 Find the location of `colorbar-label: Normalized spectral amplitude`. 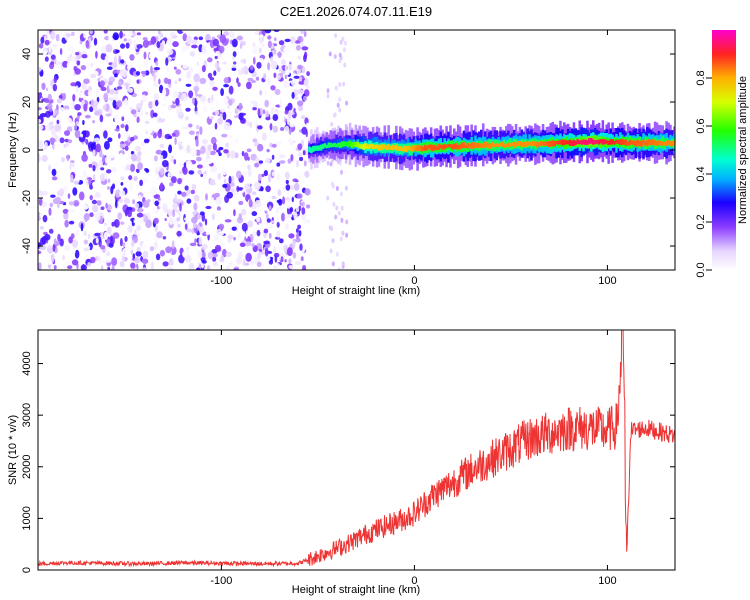

colorbar-label: Normalized spectral amplitude is located at coordinates (743, 150).